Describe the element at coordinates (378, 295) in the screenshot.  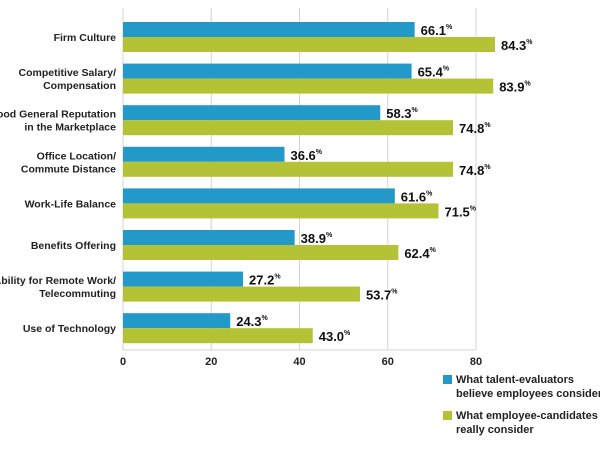
I see `data-label-value: 53.7` at that location.